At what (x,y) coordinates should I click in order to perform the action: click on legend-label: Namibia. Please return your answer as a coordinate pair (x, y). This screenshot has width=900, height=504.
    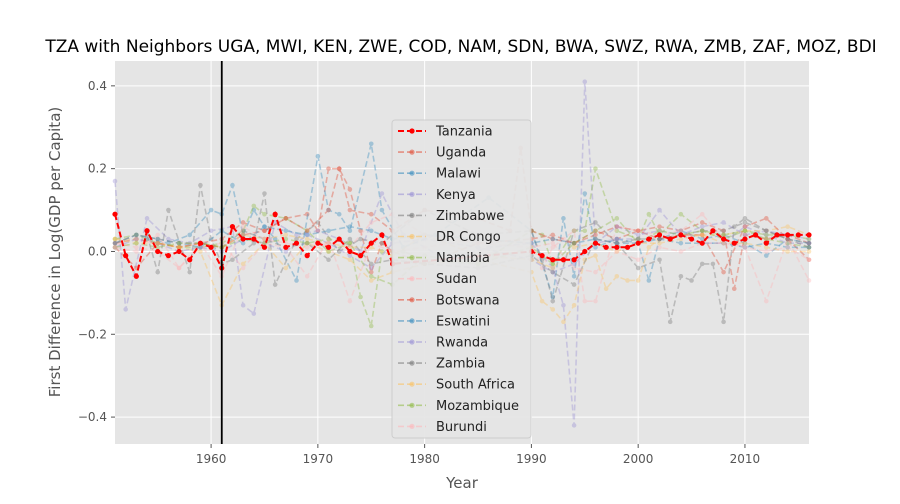
    Looking at the image, I should click on (463, 258).